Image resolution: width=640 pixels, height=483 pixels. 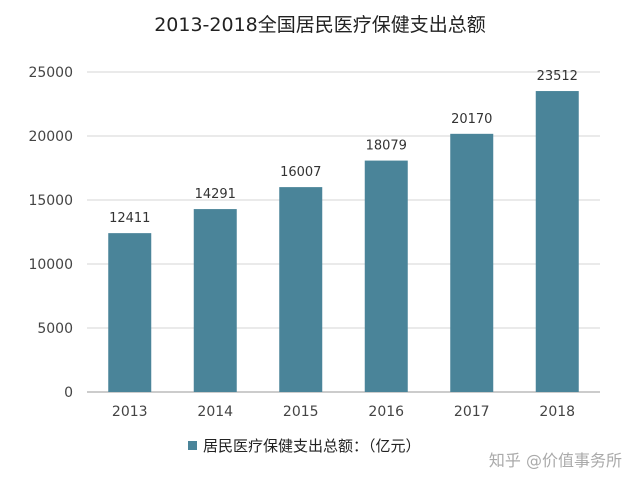 I want to click on y-tick-label: 10000, so click(x=50, y=265).